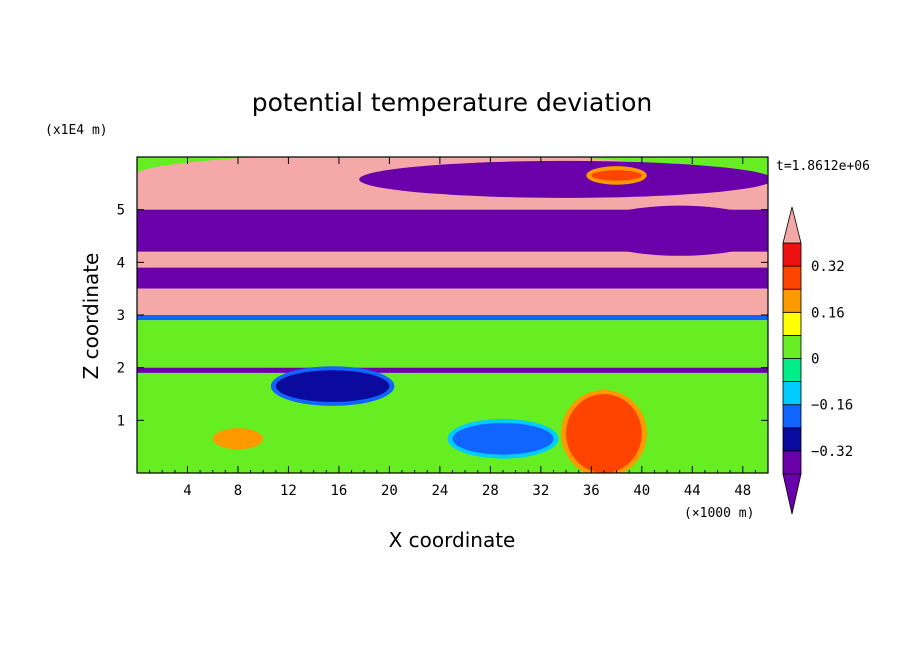  Describe the element at coordinates (591, 491) in the screenshot. I see `x-tick-label: 36` at that location.